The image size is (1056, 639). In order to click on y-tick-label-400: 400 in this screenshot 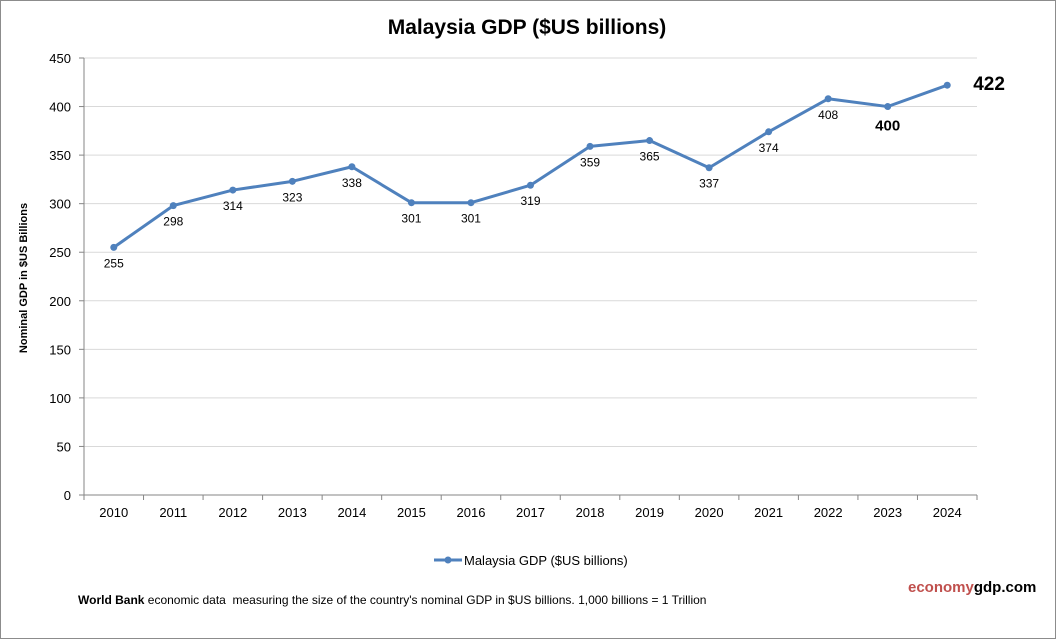, I will do `click(60, 107)`.